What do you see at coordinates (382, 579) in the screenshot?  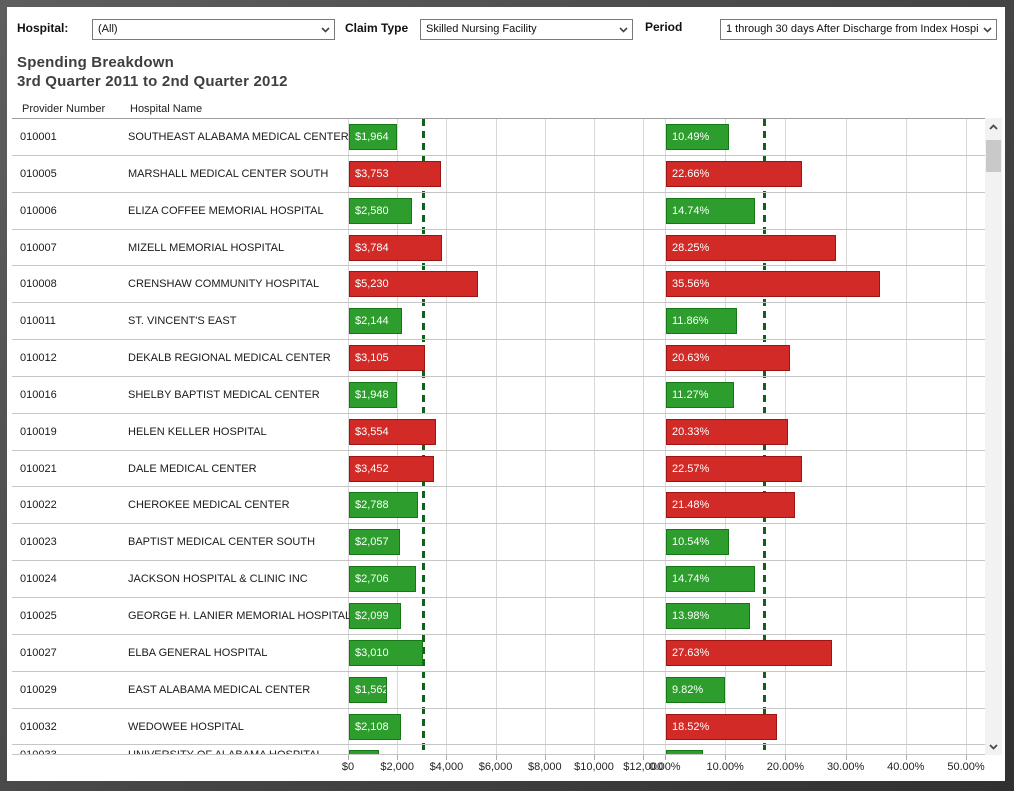 I see `spend-bar: $2,706` at bounding box center [382, 579].